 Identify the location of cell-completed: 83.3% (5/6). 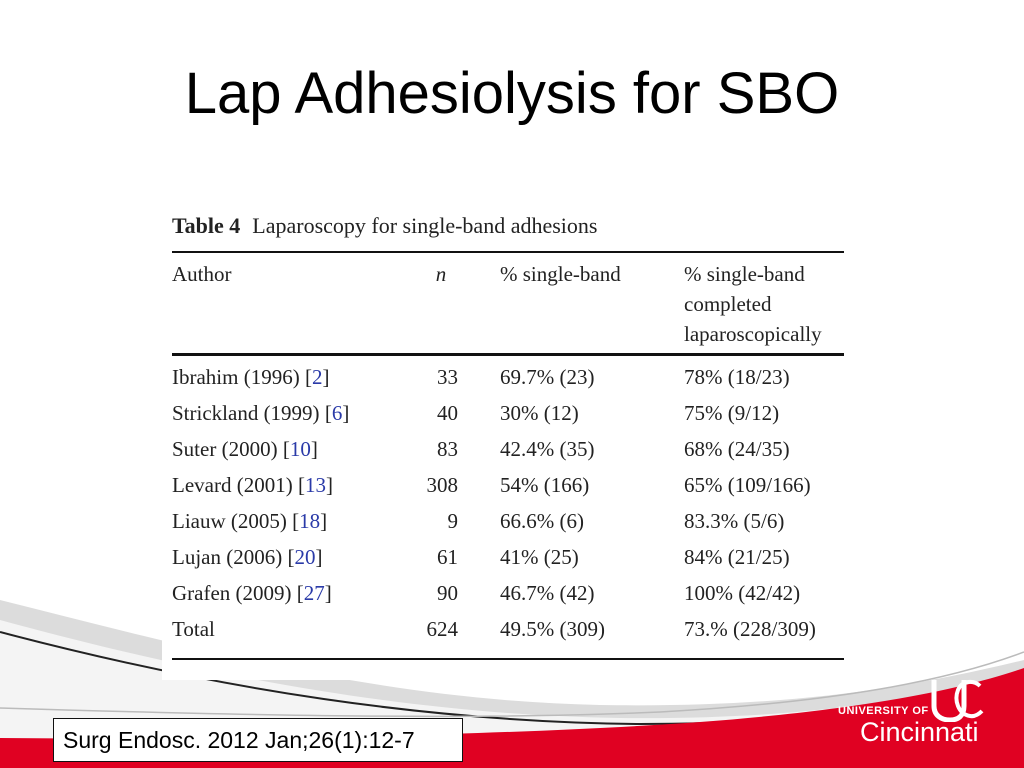
(734, 521).